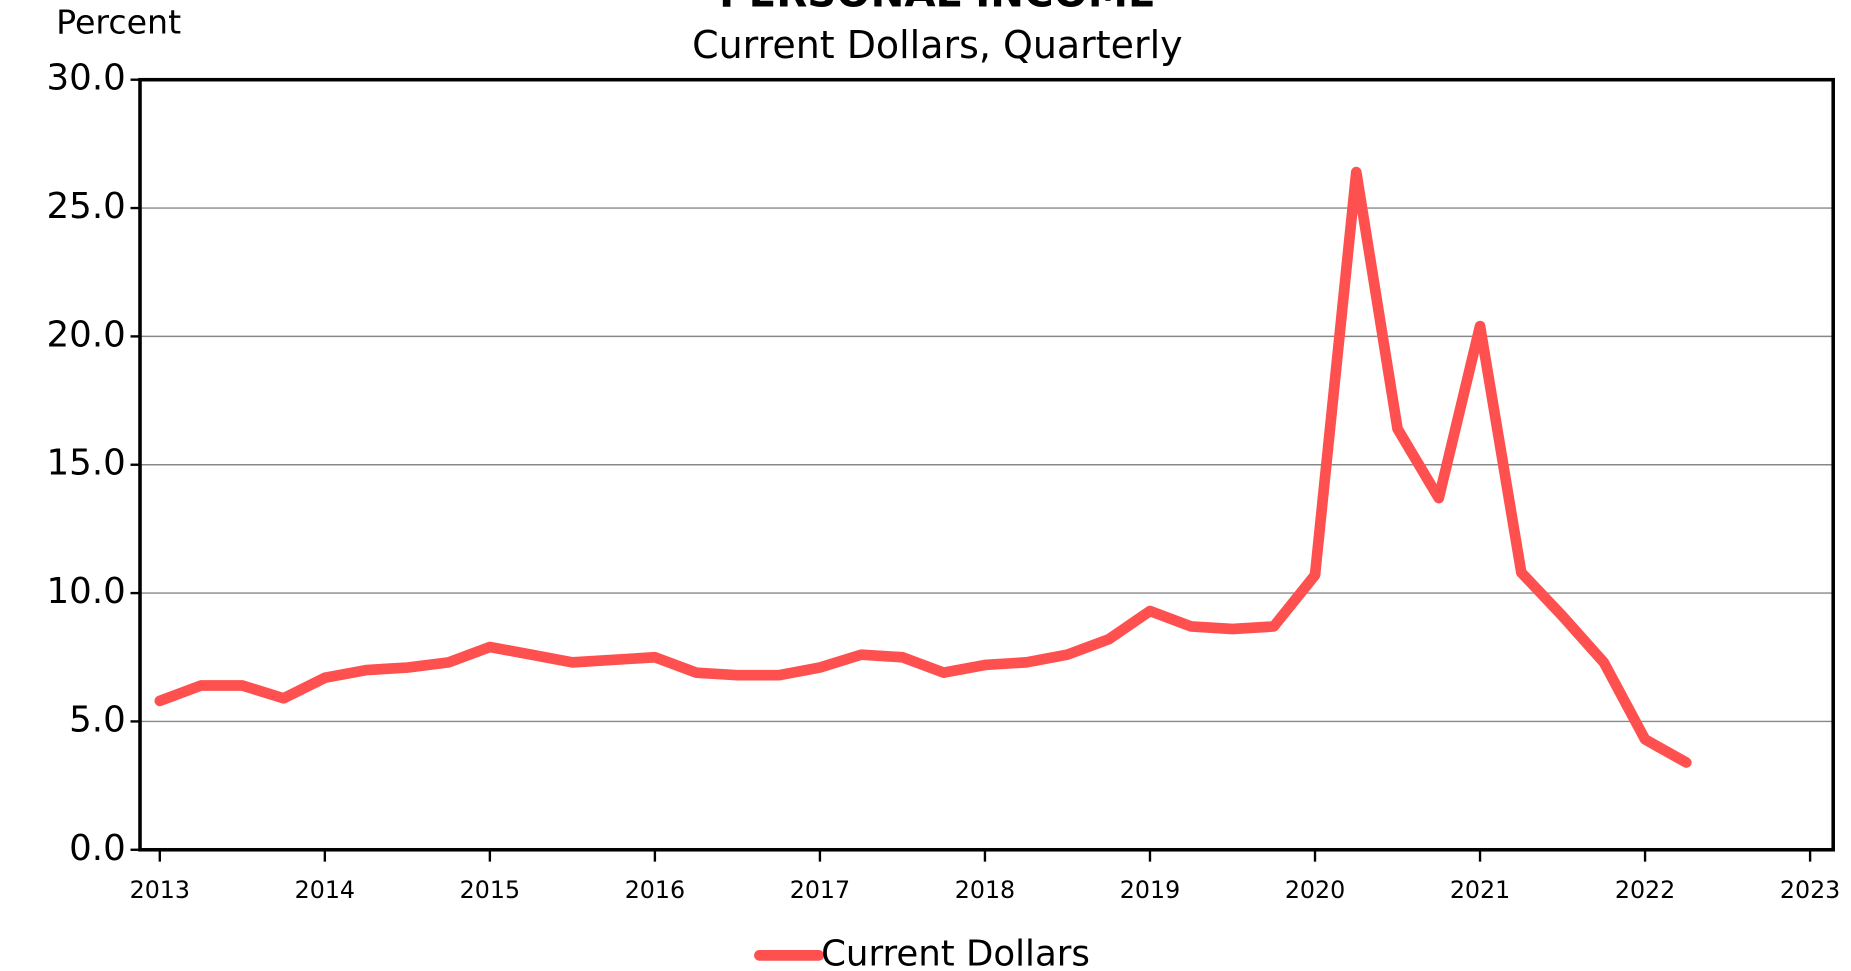 The image size is (1851, 971). Describe the element at coordinates (118, 21) in the screenshot. I see `y-axis-label: Percent` at that location.